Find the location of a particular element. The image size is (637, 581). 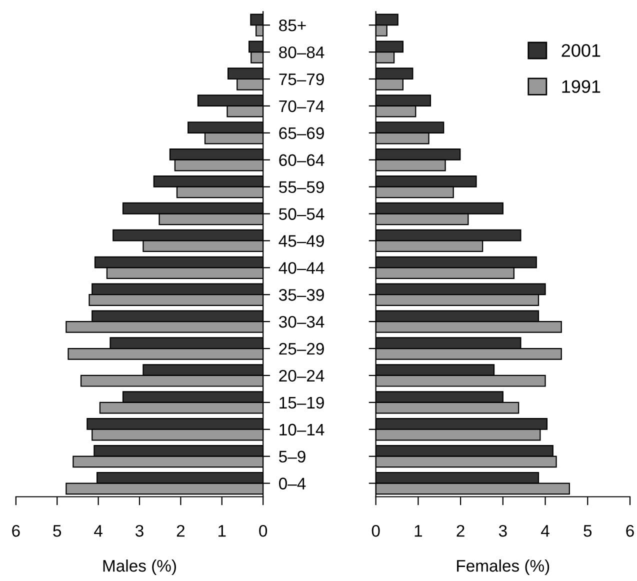

y-tick-label: 70–74 is located at coordinates (301, 106).